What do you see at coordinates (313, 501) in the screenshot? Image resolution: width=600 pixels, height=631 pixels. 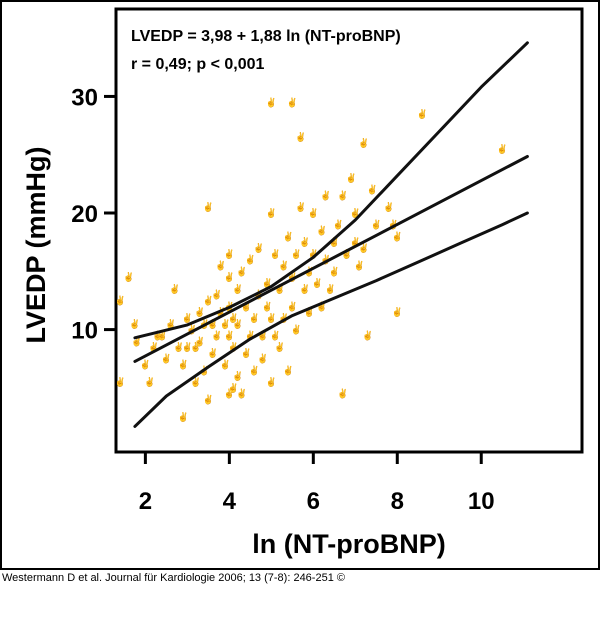 I see `x-tick-label: 6` at bounding box center [313, 501].